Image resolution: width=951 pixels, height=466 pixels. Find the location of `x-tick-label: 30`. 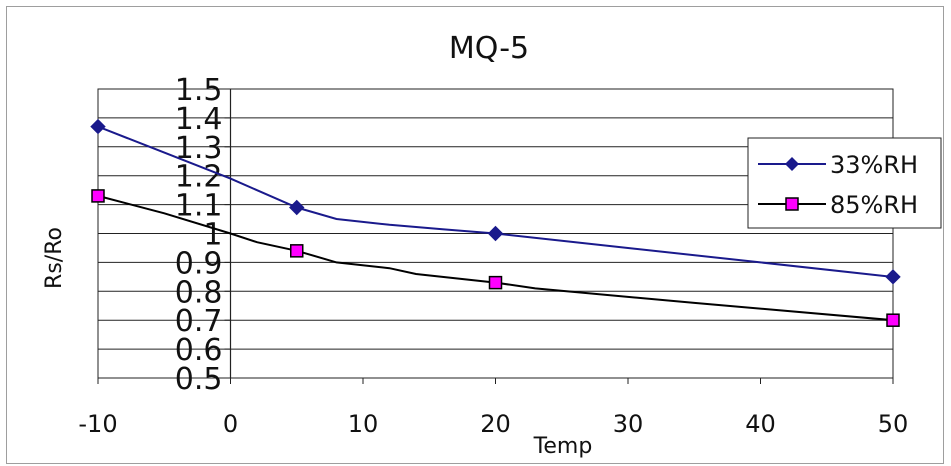

x-tick-label: 30 is located at coordinates (628, 424).